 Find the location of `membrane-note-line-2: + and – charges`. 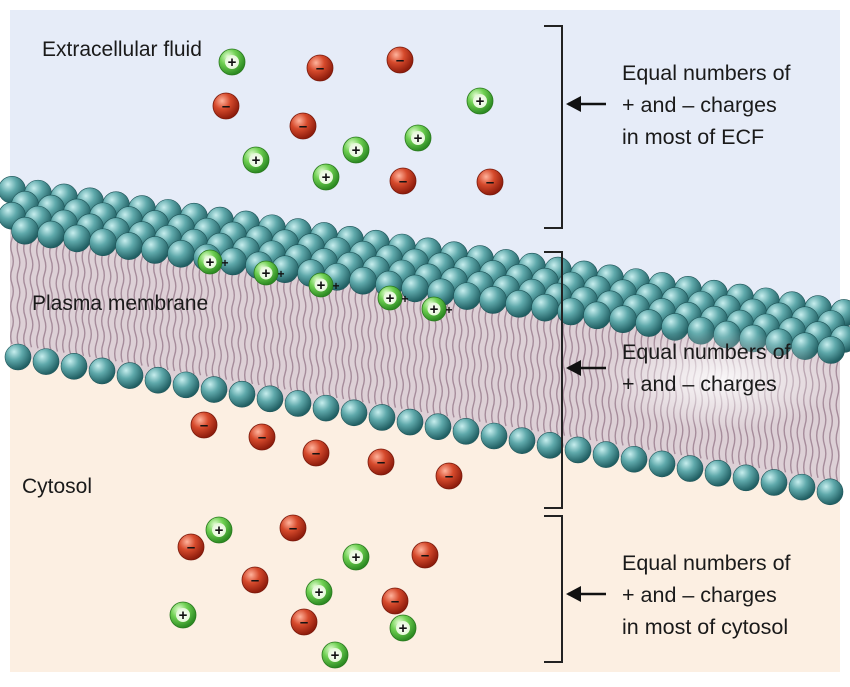

membrane-note-line-2: + and – charges is located at coordinates (699, 384).